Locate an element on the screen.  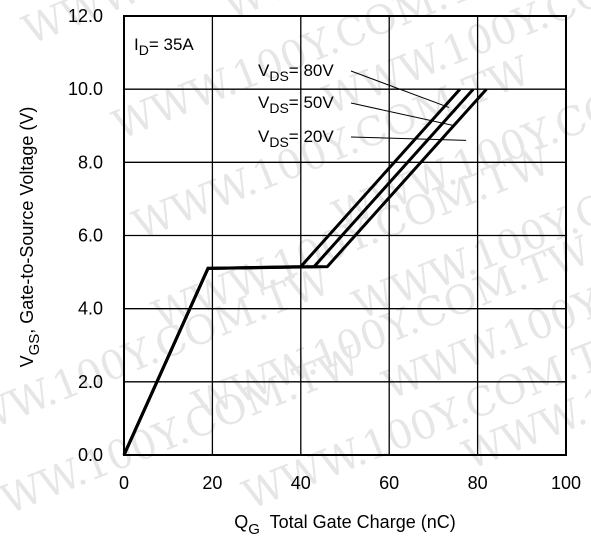
y-tick-label: 12.0 is located at coordinates (85, 16).